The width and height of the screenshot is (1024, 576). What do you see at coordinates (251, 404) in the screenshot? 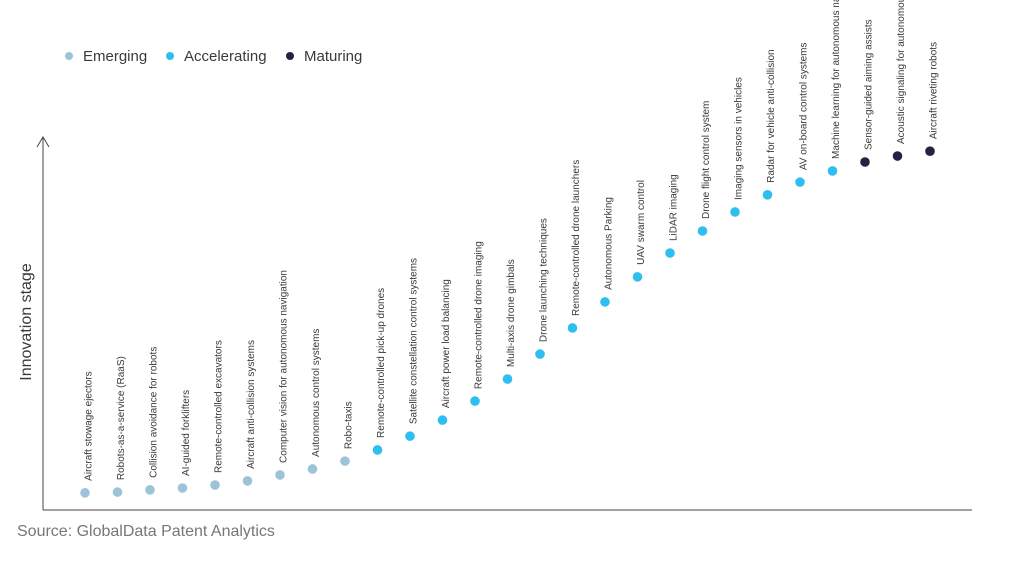
I see `point-label: Aircraft anti-collision systems` at bounding box center [251, 404].